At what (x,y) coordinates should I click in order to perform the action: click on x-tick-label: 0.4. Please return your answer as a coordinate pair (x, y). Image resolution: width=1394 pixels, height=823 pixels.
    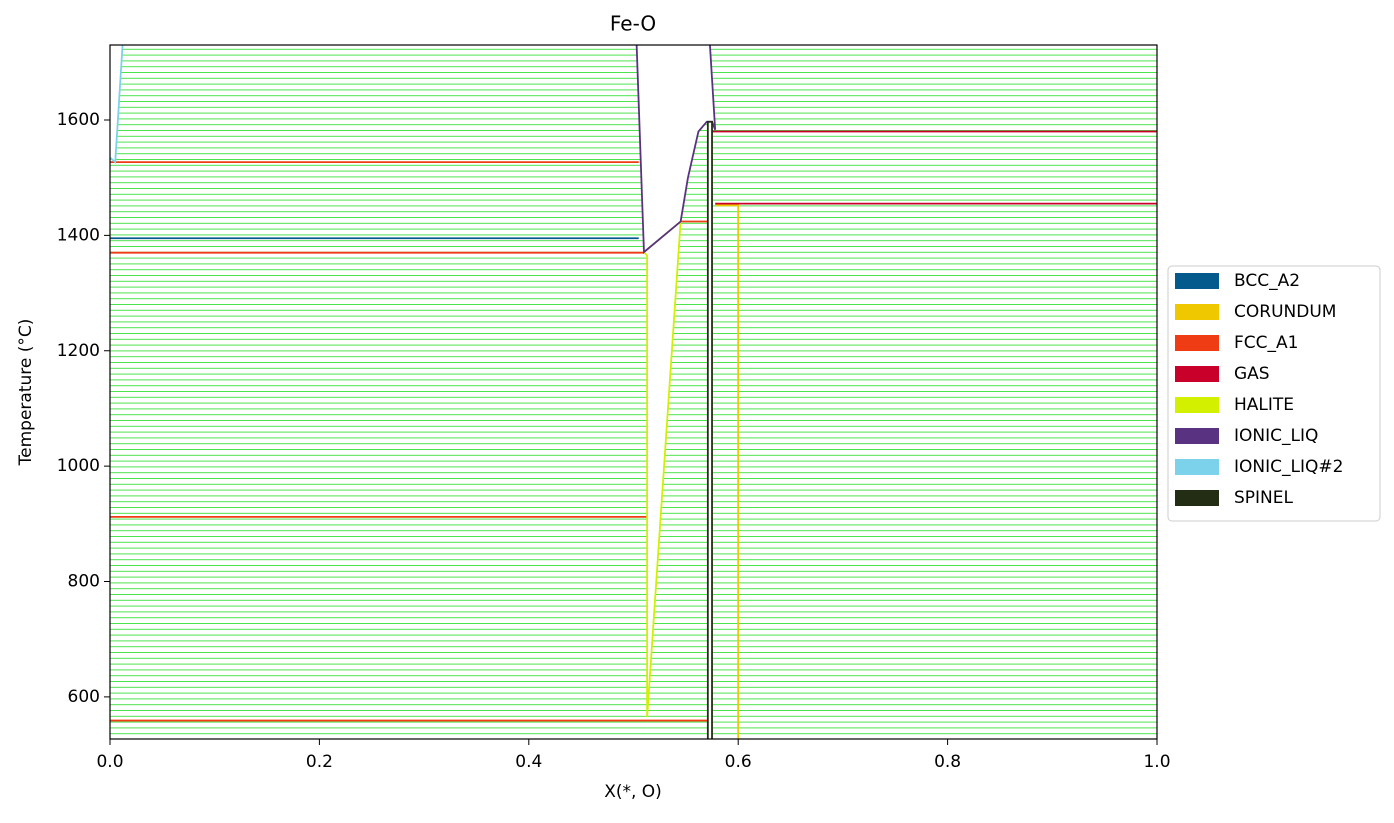
    Looking at the image, I should click on (528, 762).